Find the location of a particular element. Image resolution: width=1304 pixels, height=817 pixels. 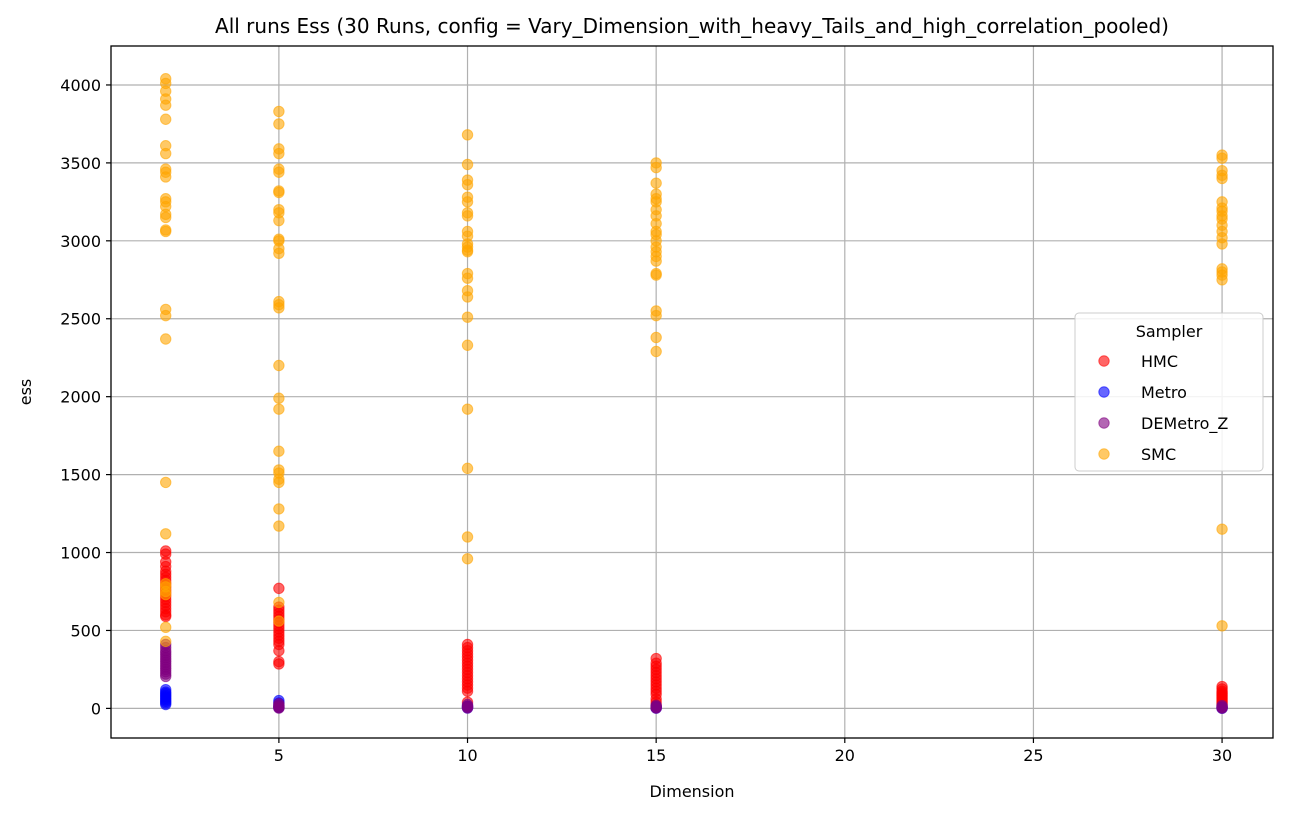

legend-label: Metro is located at coordinates (1164, 392).